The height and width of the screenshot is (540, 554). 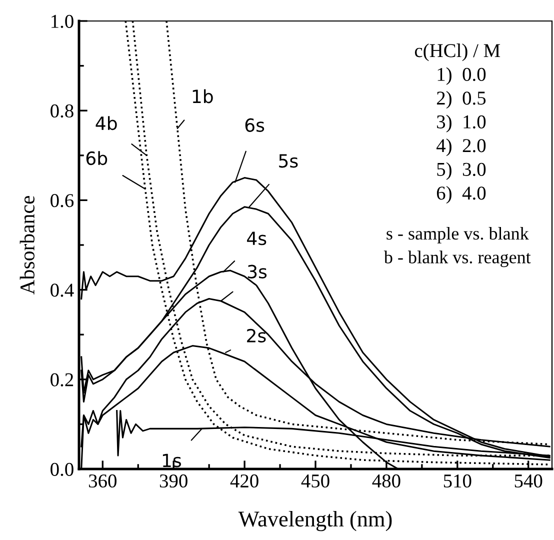 I want to click on annotation: 3) 1.0, so click(x=461, y=123).